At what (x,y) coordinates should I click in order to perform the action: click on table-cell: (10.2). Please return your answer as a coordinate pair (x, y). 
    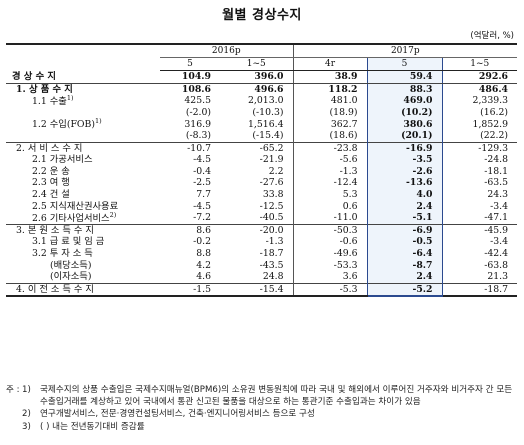
    Looking at the image, I should click on (404, 112).